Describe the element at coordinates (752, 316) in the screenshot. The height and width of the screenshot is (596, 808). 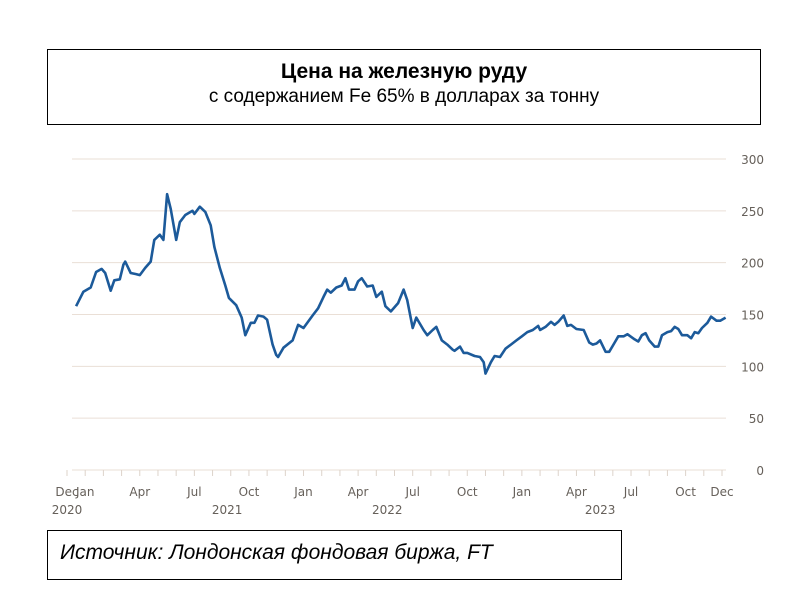
I see `y-tick-label: 150` at that location.